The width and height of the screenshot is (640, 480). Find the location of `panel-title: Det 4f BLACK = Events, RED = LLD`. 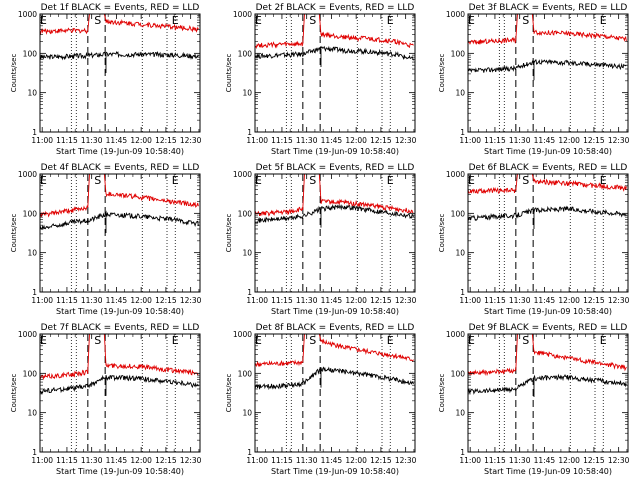

panel-title: Det 4f BLACK = Events, RED = LLD is located at coordinates (120, 168).